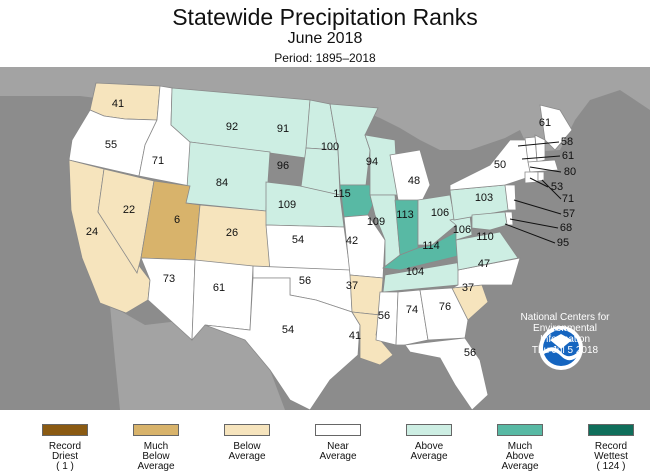  I want to click on rank-label-nc: 47, so click(484, 264).